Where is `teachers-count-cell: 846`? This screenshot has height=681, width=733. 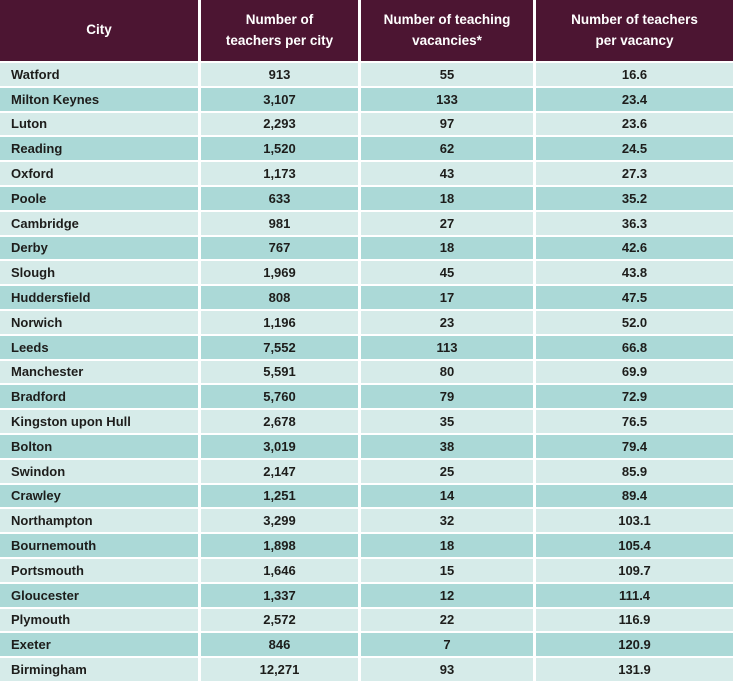 teachers-count-cell: 846 is located at coordinates (279, 645).